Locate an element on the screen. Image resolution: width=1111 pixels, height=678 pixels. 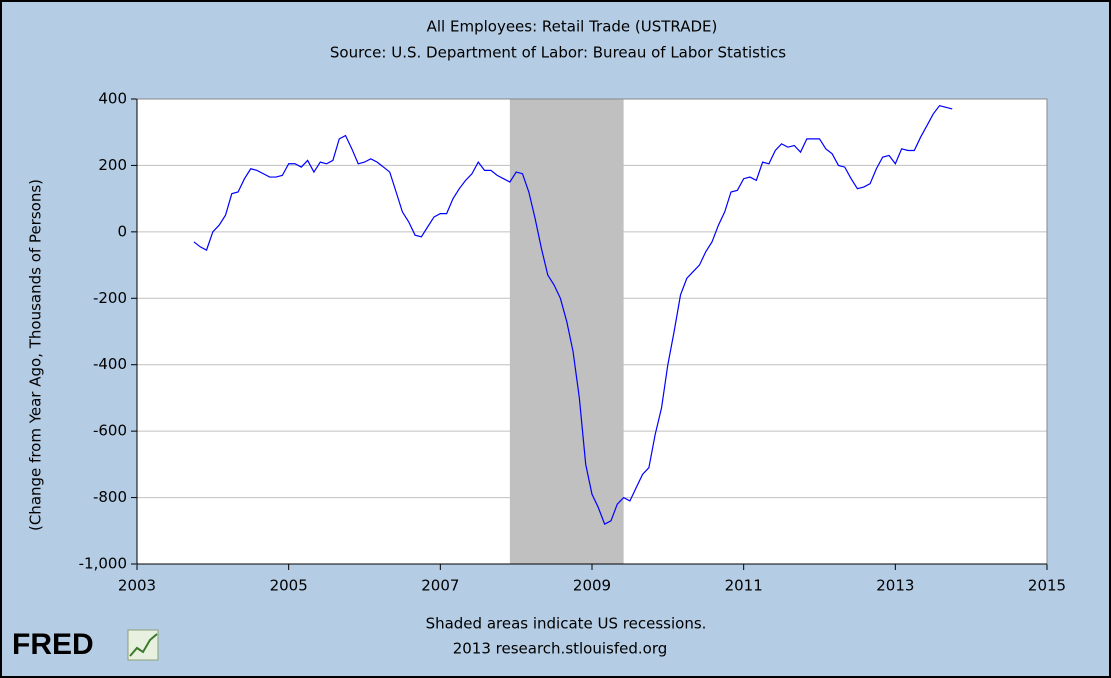
note: Shaded areas indicate US recessions. is located at coordinates (566, 624).